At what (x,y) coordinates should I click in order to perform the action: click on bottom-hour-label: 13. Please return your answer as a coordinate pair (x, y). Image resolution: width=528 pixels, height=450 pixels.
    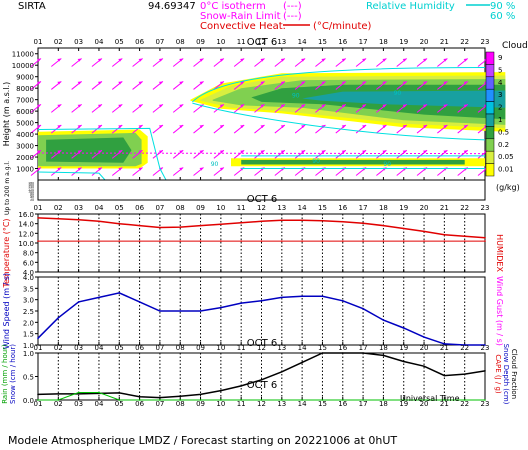
    Looking at the image, I should click on (281, 404).